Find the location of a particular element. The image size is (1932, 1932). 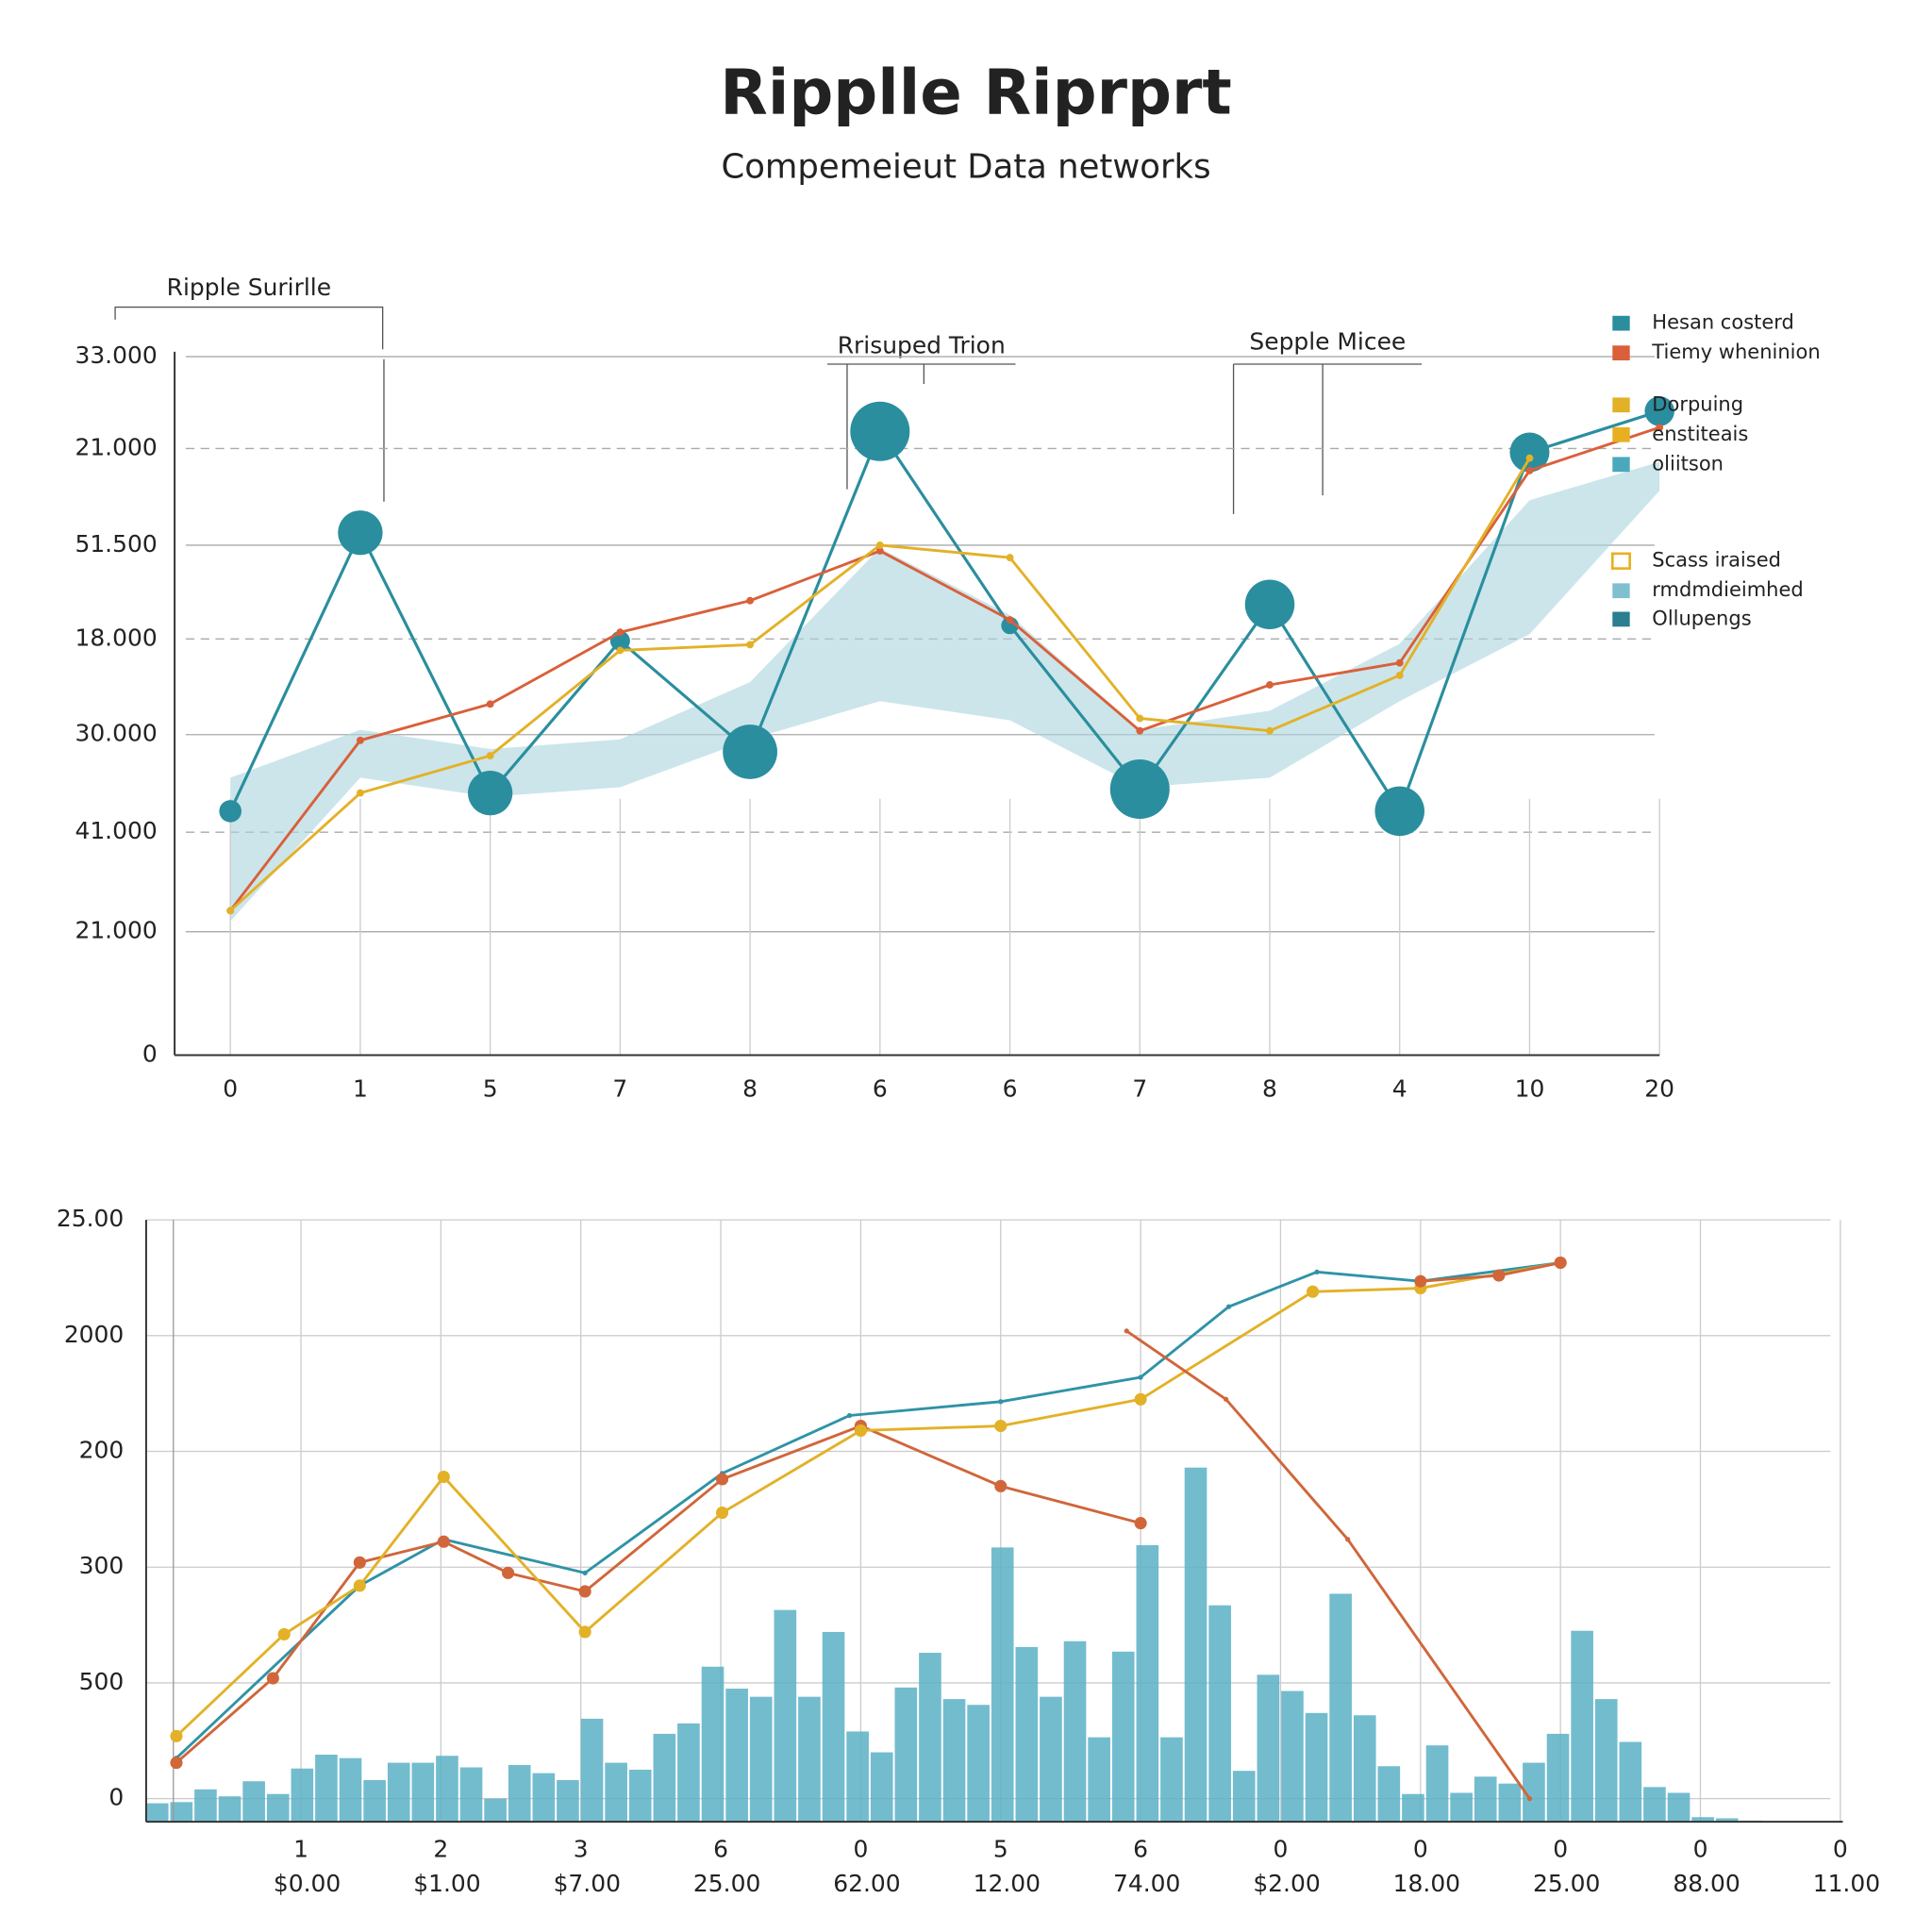

x-tick-label: 4 is located at coordinates (1400, 1088).